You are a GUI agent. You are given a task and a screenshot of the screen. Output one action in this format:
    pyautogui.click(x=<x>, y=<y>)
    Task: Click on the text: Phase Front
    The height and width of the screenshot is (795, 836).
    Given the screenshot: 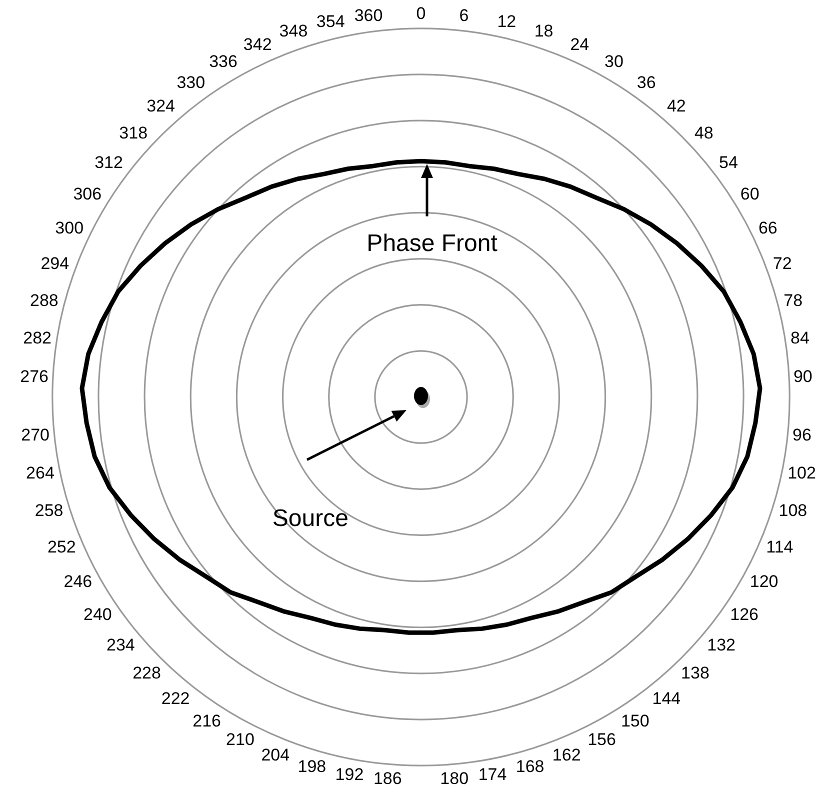 What is the action you would take?
    pyautogui.click(x=432, y=244)
    